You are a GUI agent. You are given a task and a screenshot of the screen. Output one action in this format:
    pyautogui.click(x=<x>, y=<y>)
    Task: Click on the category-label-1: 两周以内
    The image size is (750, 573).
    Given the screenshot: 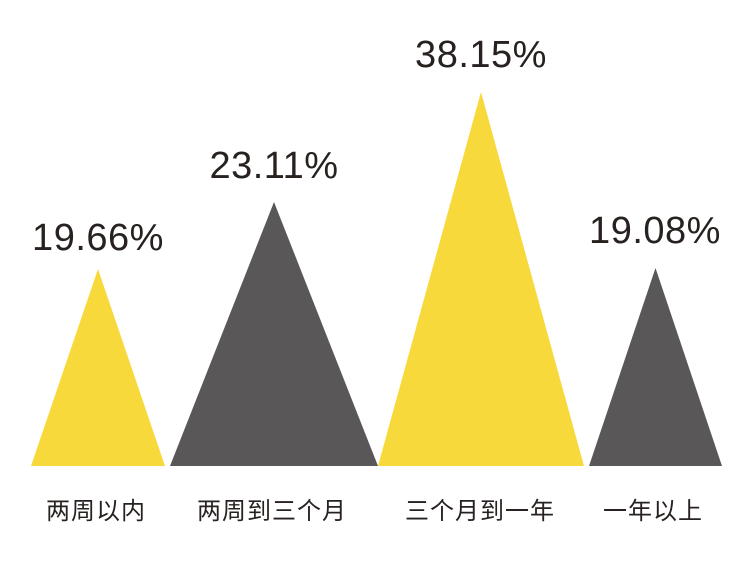 What is the action you would take?
    pyautogui.click(x=96, y=511)
    